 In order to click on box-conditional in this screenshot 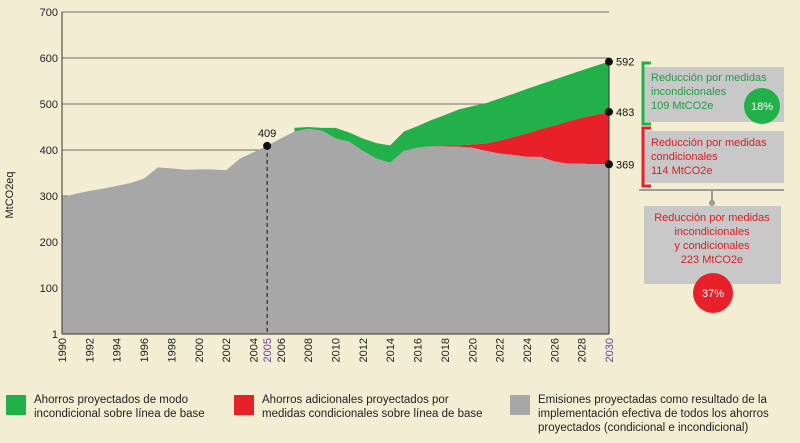, I will do `click(713, 157)`.